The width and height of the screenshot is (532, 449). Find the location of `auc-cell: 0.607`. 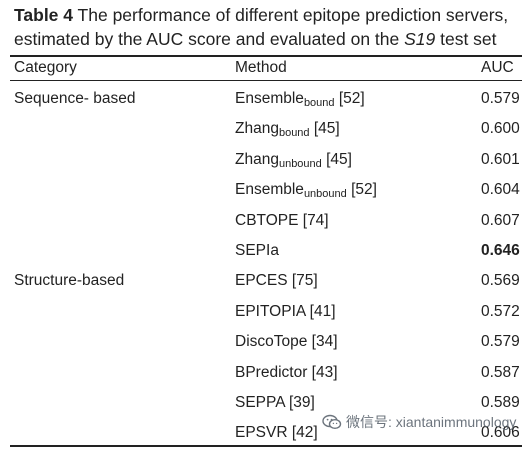

auc-cell: 0.607 is located at coordinates (500, 220).